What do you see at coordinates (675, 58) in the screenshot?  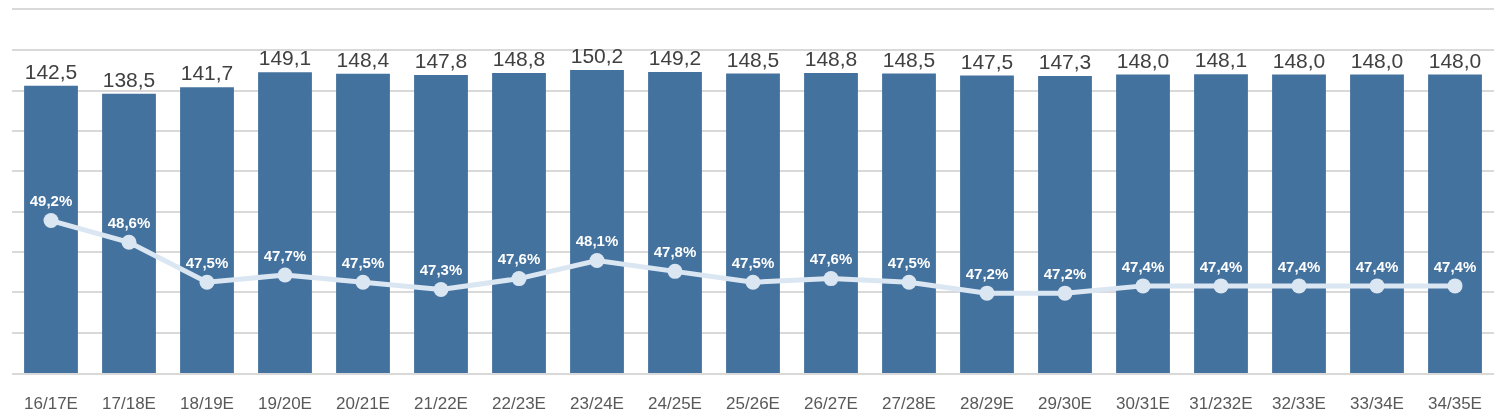 I see `data-label: 149,2` at bounding box center [675, 58].